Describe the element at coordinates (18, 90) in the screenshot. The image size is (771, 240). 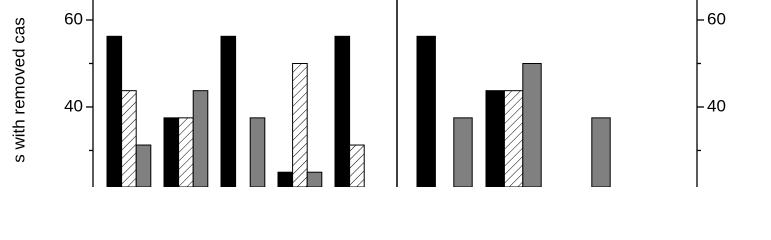
I see `y-axis-label: s with removed cas` at that location.